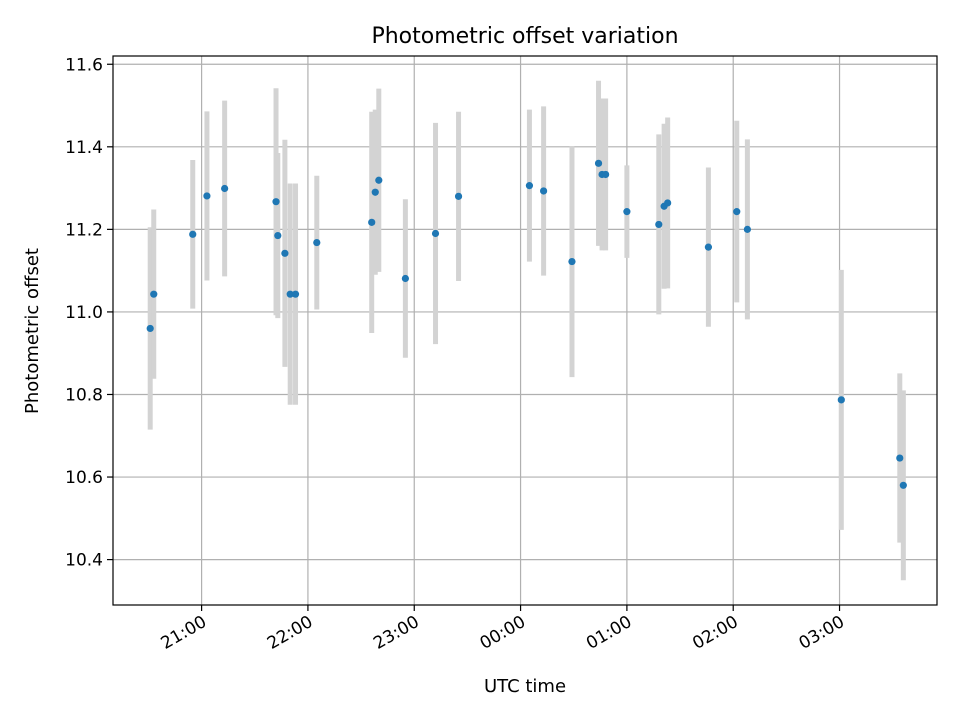 The image size is (960, 720). Describe the element at coordinates (84, 230) in the screenshot. I see `y-tick-label: 11.2` at that location.